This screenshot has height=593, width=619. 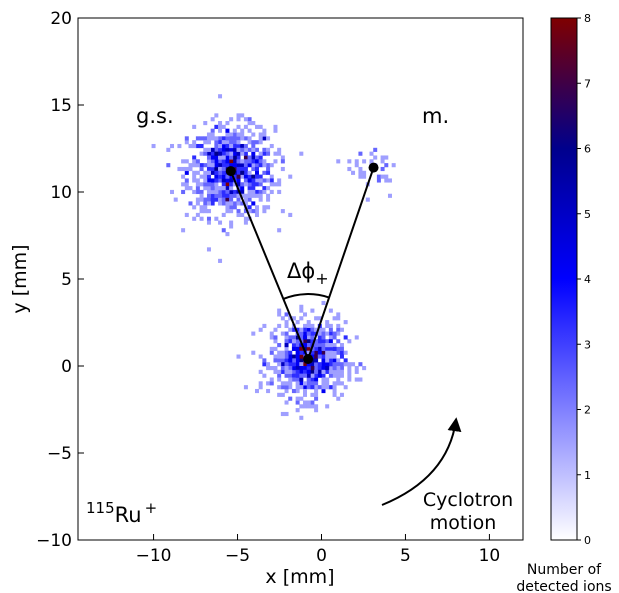 I want to click on x-tick-label: 0, so click(x=321, y=556).